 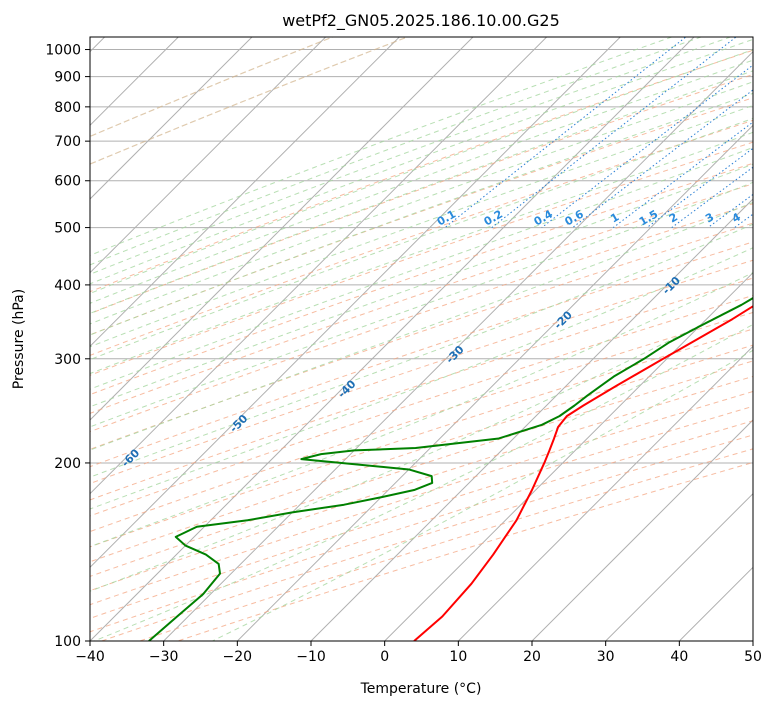 I want to click on y-tick-label: 600, so click(x=67, y=182).